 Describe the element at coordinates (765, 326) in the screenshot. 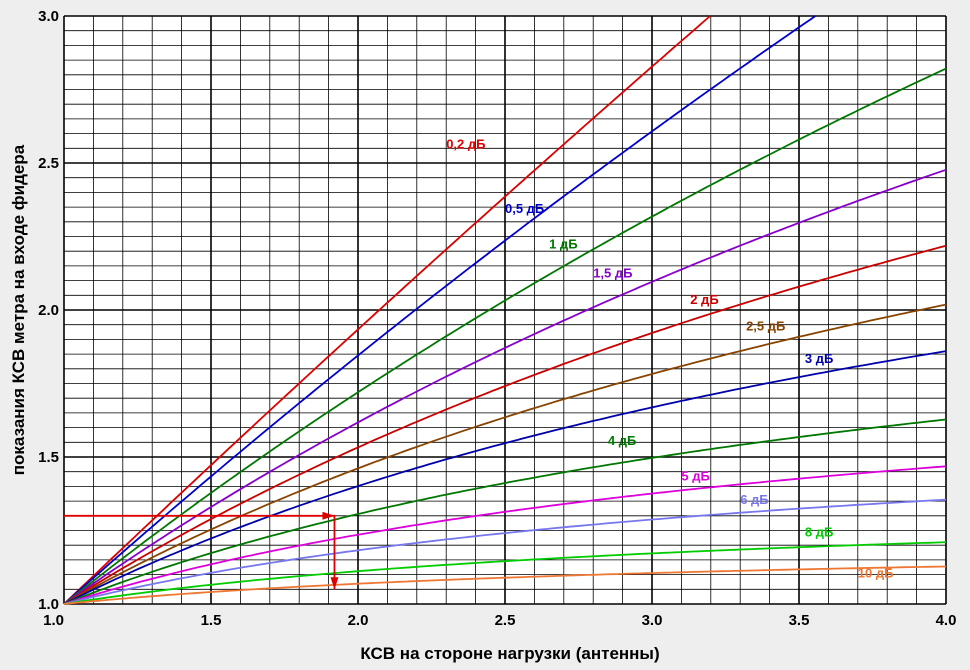

I see `series-label: 2,5 дБ` at that location.